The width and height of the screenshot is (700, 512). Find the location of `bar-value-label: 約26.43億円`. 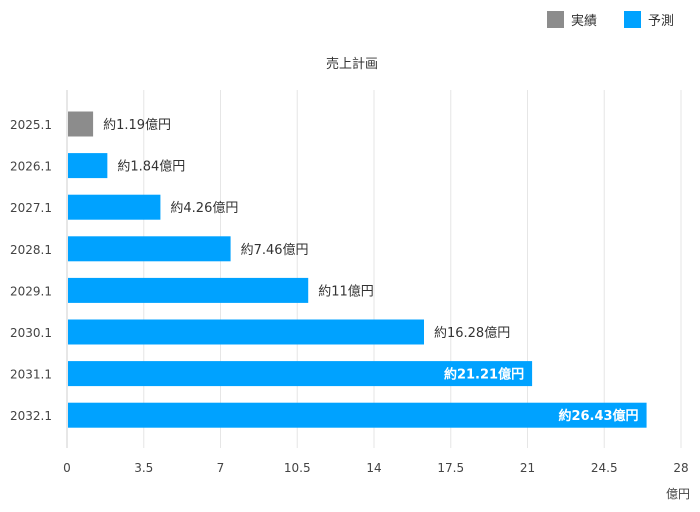

bar-value-label: 約26.43億円 is located at coordinates (598, 416).